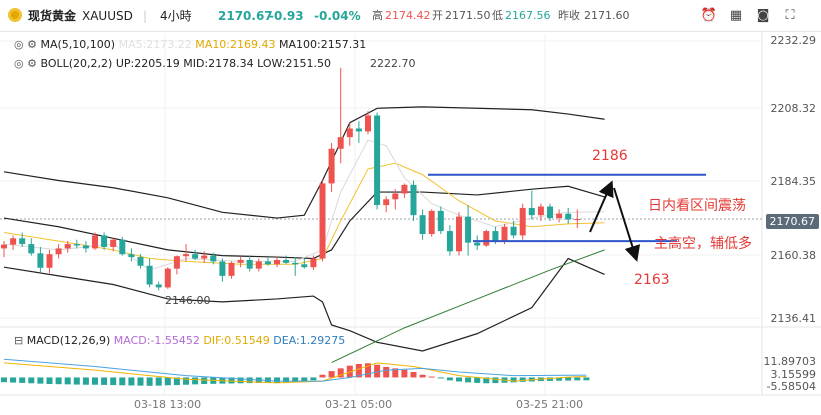 Image resolution: width=821 pixels, height=415 pixels. I want to click on forecast-arrows, so click(615, 221).